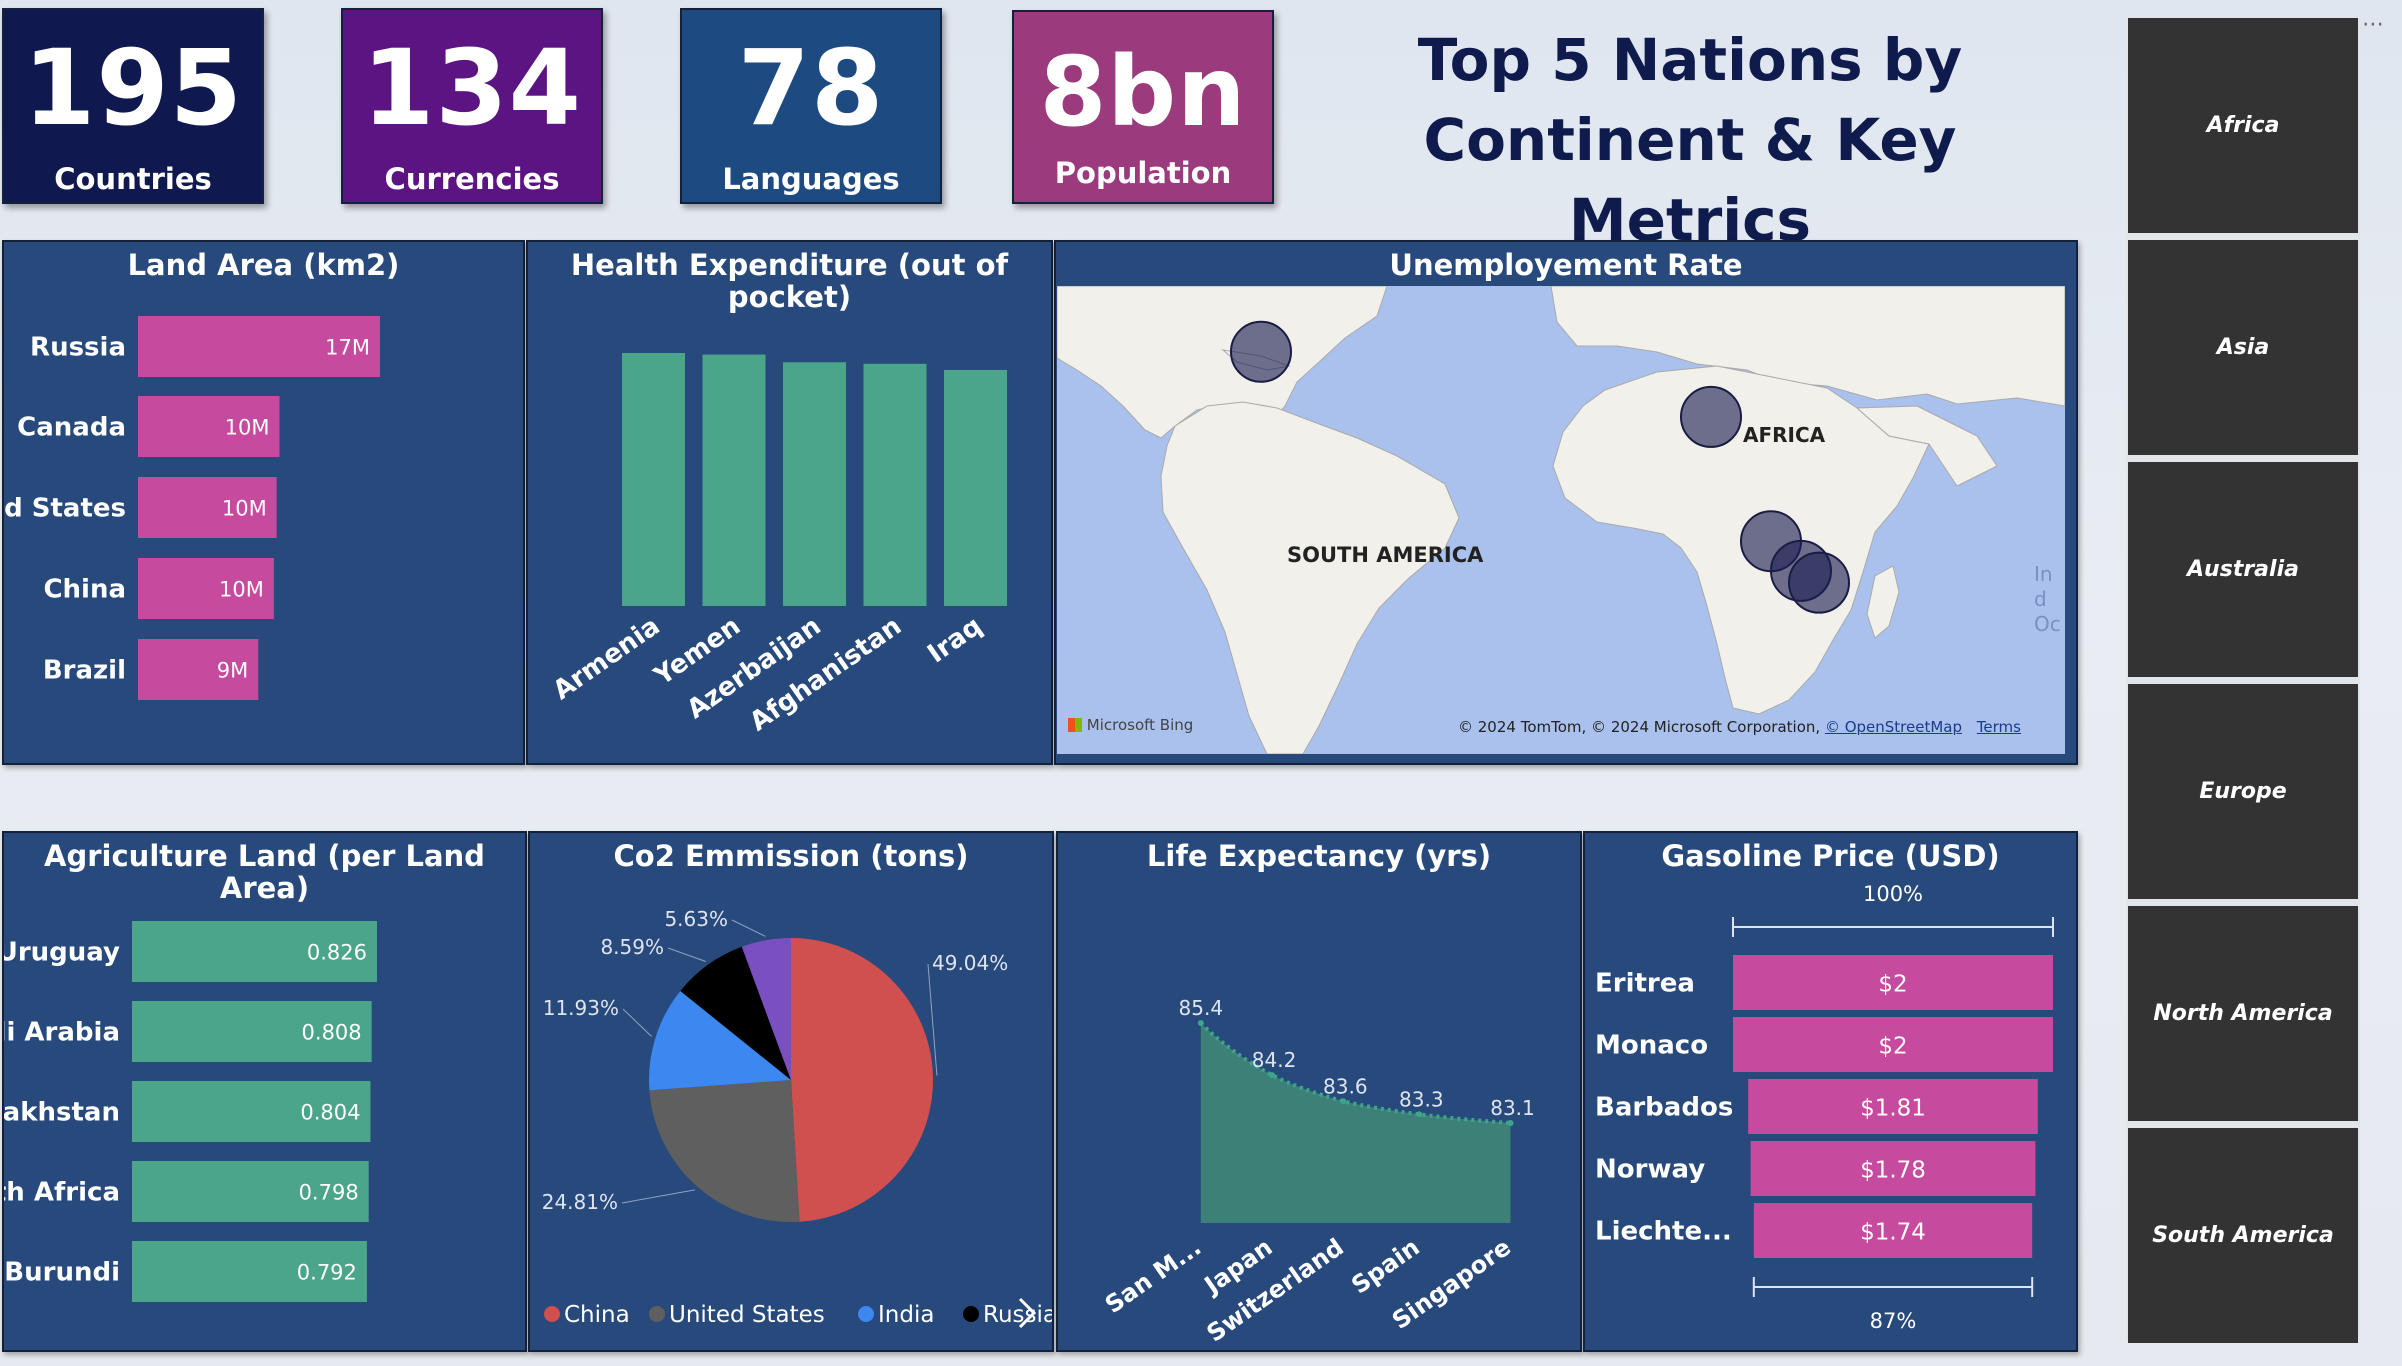  I want to click on slicer-item-south-america-label: South America, so click(2243, 1235).